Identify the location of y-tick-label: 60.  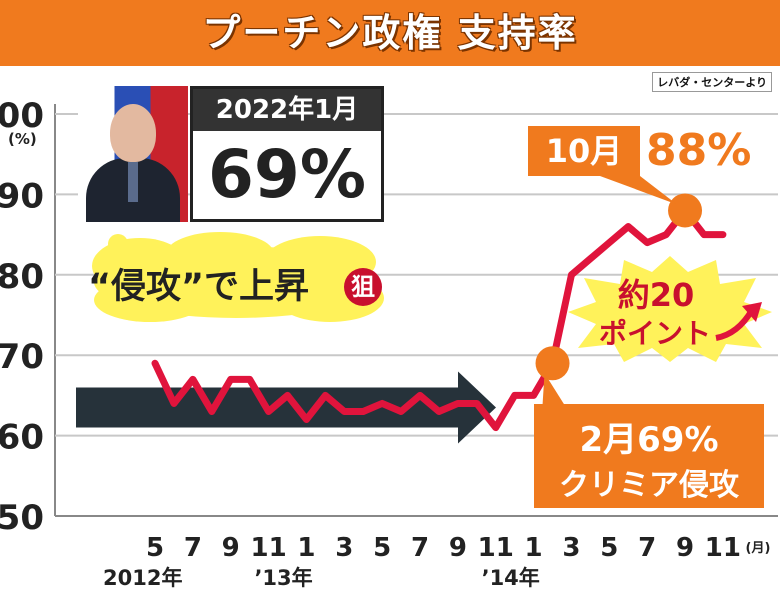
(22, 438).